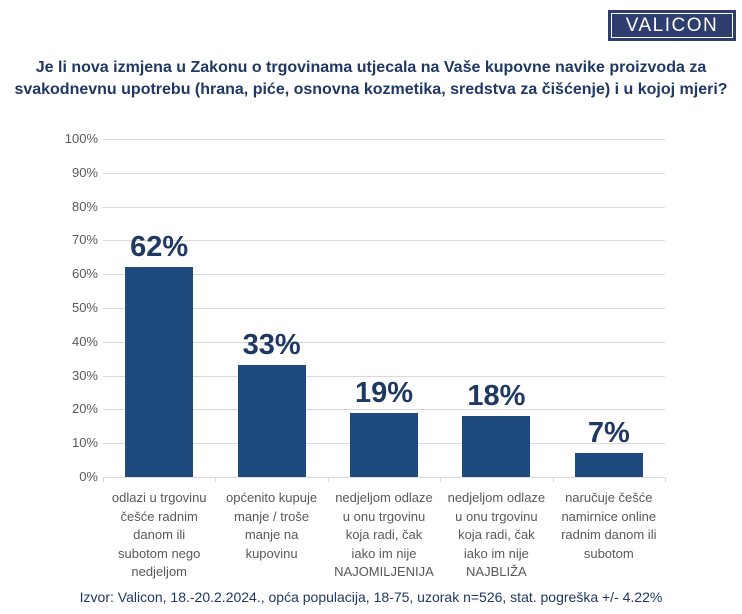 The height and width of the screenshot is (614, 742). I want to click on y-axis-tick-label: 80%, so click(84, 206).